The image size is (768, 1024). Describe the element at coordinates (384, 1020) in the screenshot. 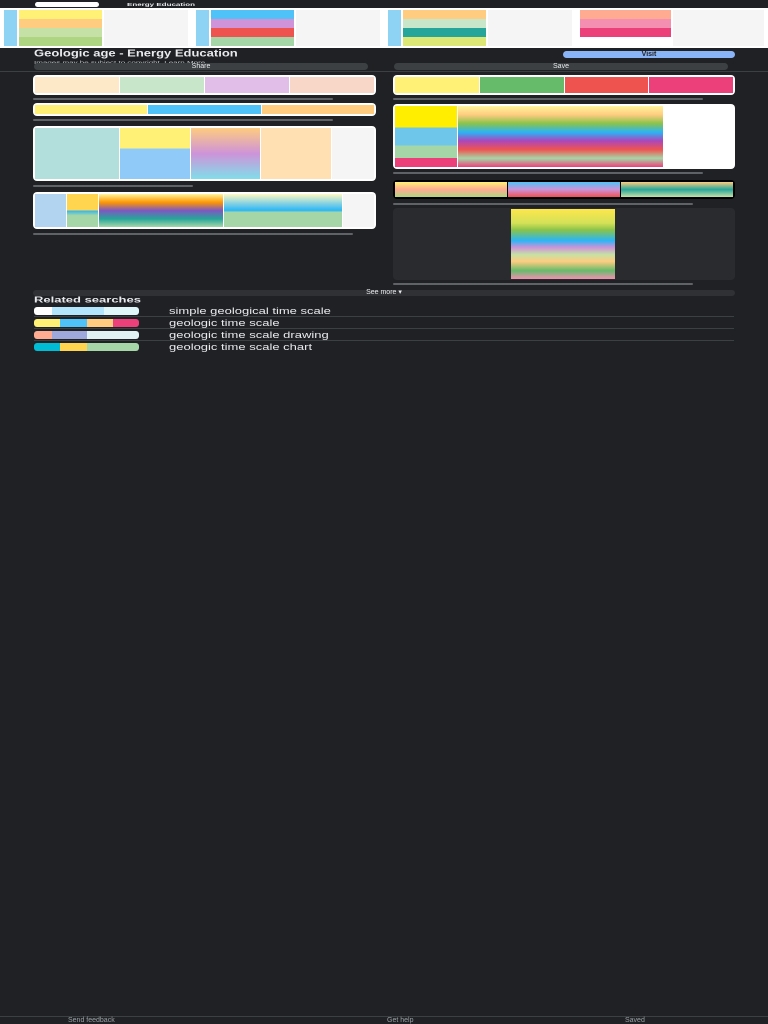

I see `footer: Send feedback Get help Saved` at that location.